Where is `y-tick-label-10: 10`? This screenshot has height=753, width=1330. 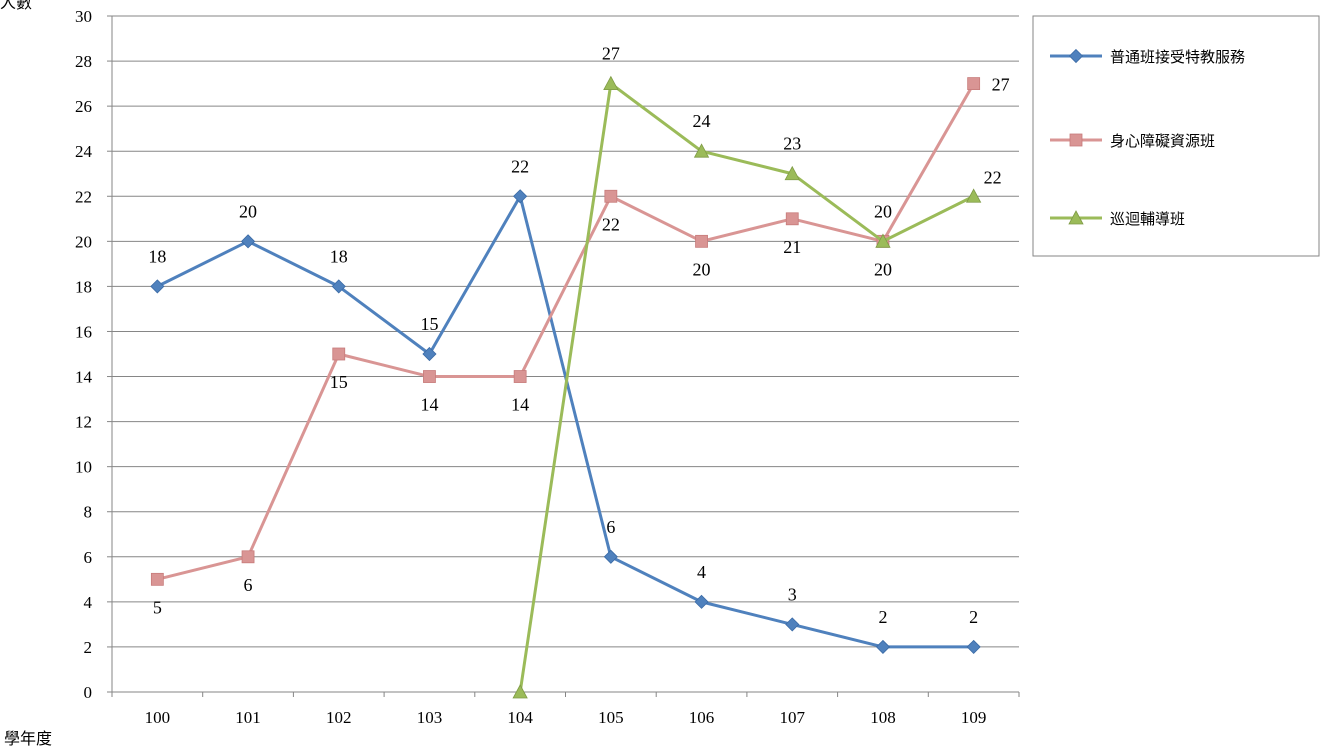
y-tick-label-10: 10 is located at coordinates (83, 467).